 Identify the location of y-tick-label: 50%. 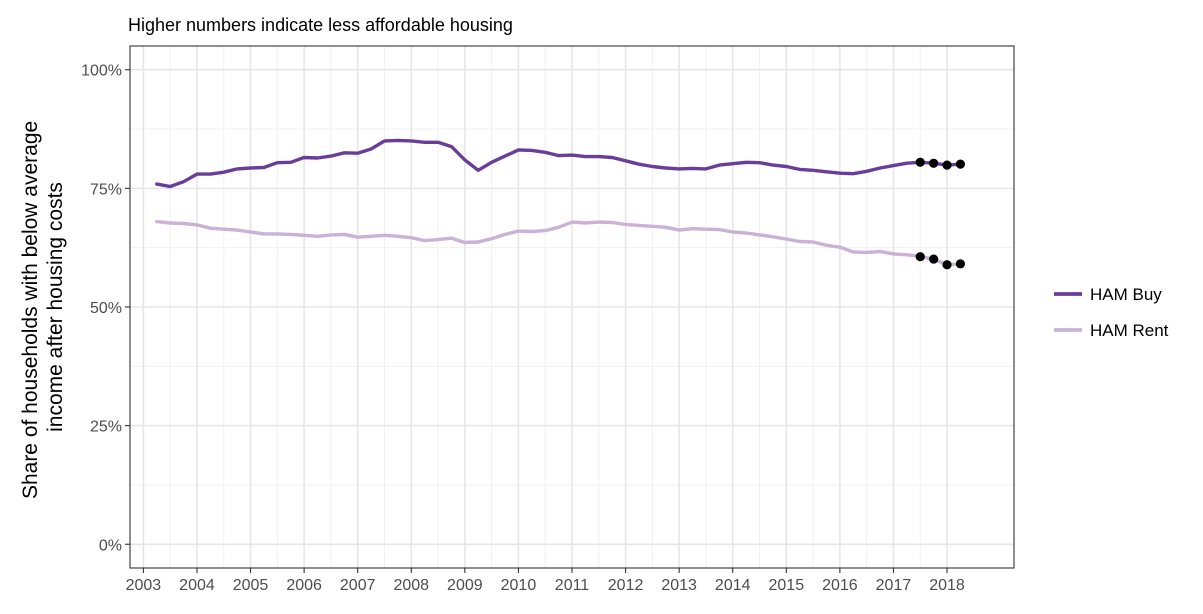
(106, 308).